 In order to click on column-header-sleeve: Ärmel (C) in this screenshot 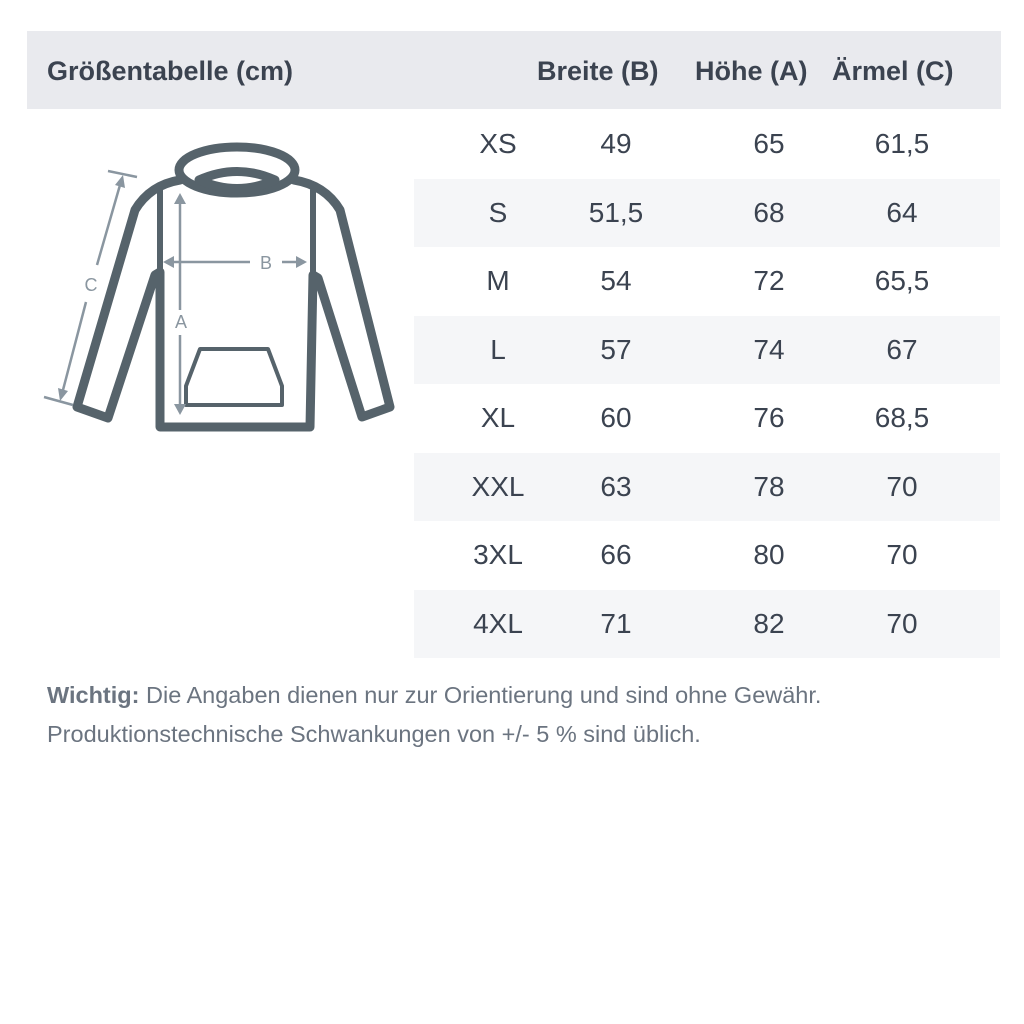, I will do `click(893, 71)`.